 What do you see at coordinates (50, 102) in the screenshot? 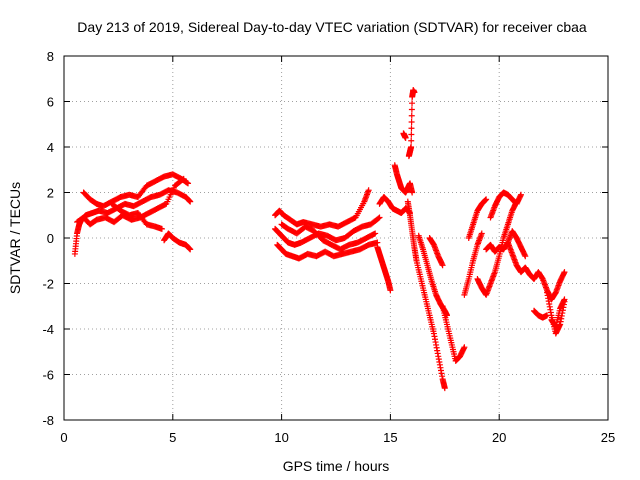
I see `y-tick-label: 6` at bounding box center [50, 102].